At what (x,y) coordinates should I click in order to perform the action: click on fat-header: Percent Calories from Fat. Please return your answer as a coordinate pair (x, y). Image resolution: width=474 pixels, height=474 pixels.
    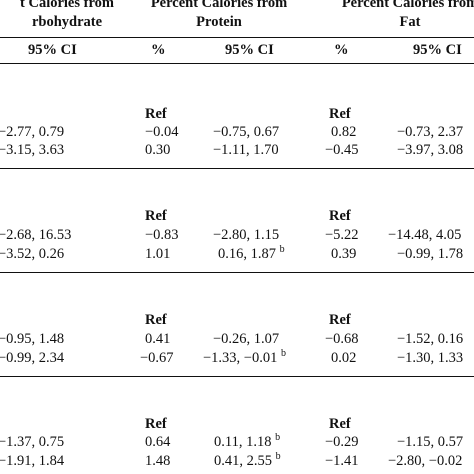
    Looking at the image, I should click on (396, 16).